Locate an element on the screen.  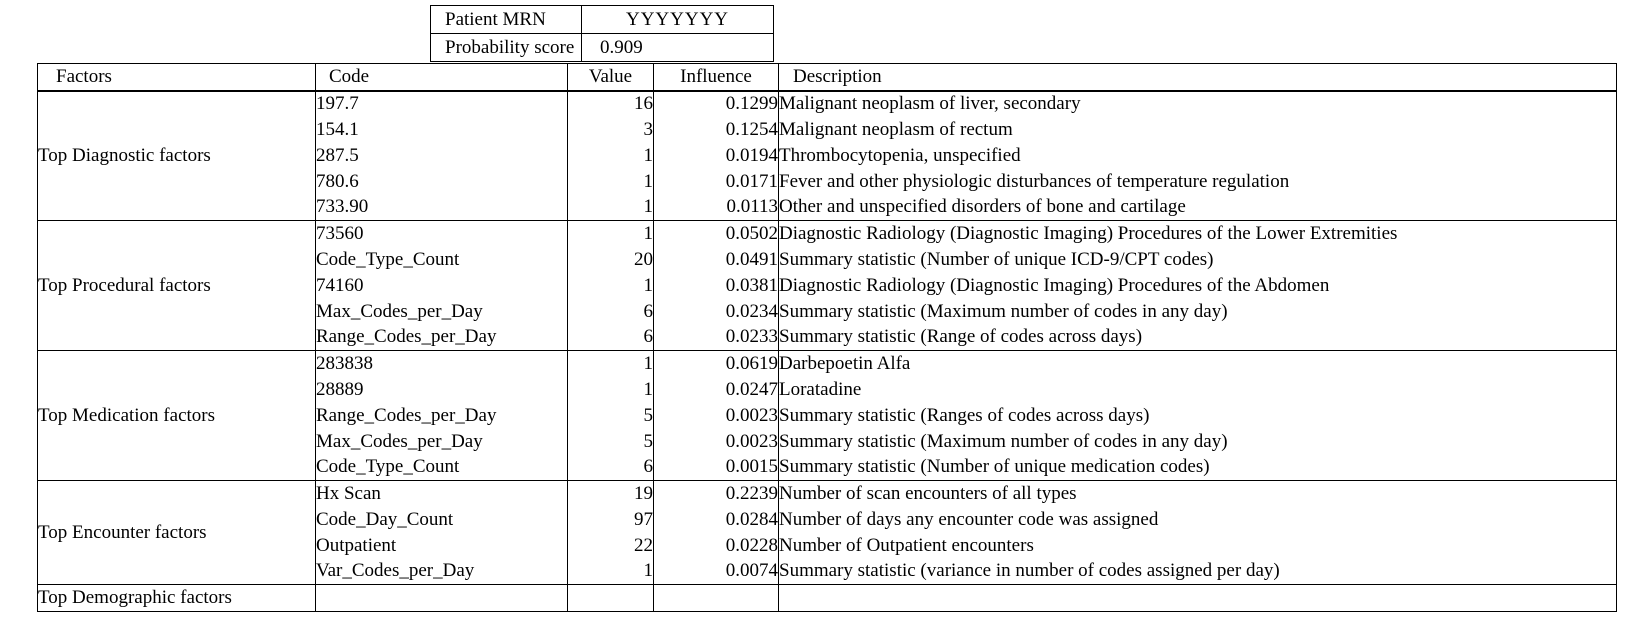
influence-cell: 0.0619 is located at coordinates (716, 363).